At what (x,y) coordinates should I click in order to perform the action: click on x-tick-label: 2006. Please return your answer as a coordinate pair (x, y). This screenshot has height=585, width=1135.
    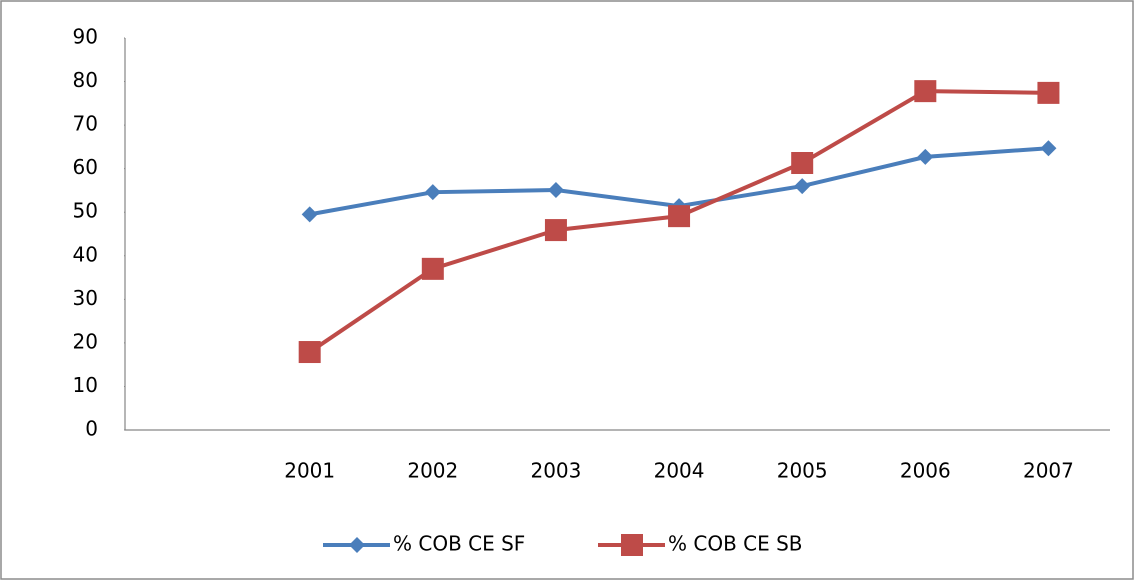
    Looking at the image, I should click on (925, 471).